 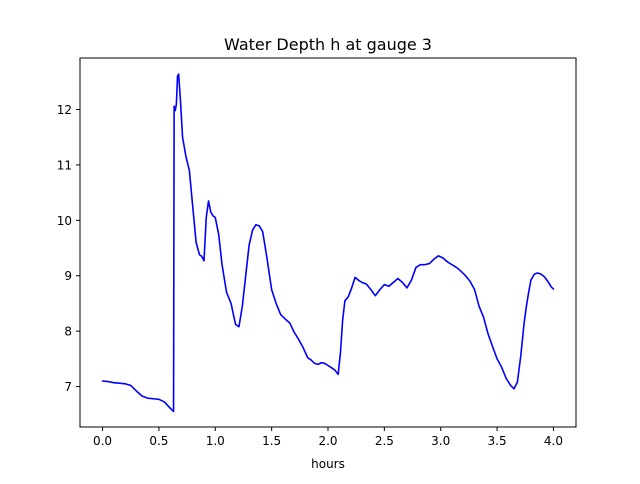 I want to click on x-tick-label: 0.5, so click(x=158, y=441).